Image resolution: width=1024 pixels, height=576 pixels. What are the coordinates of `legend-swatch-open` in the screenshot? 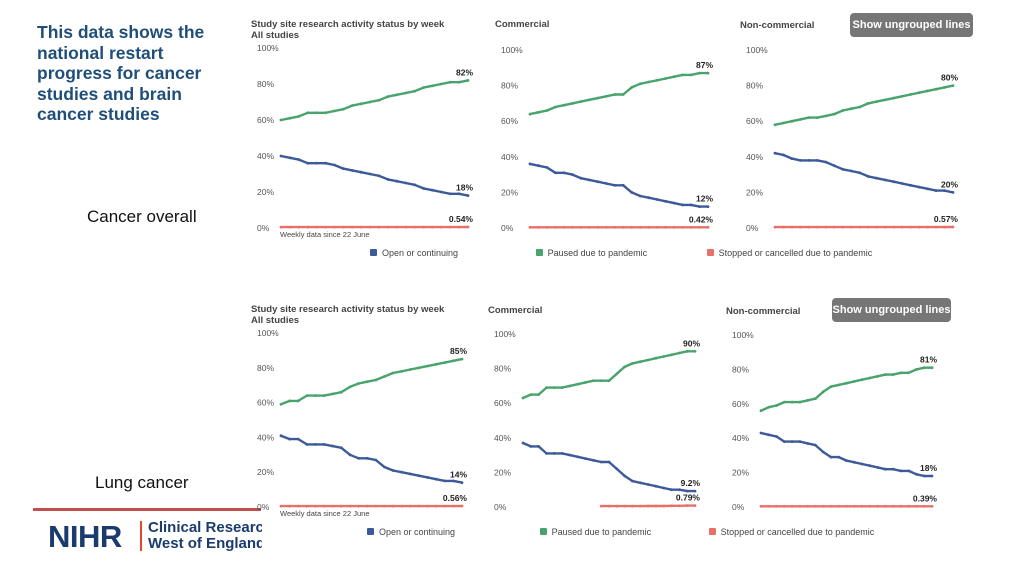 It's located at (370, 531).